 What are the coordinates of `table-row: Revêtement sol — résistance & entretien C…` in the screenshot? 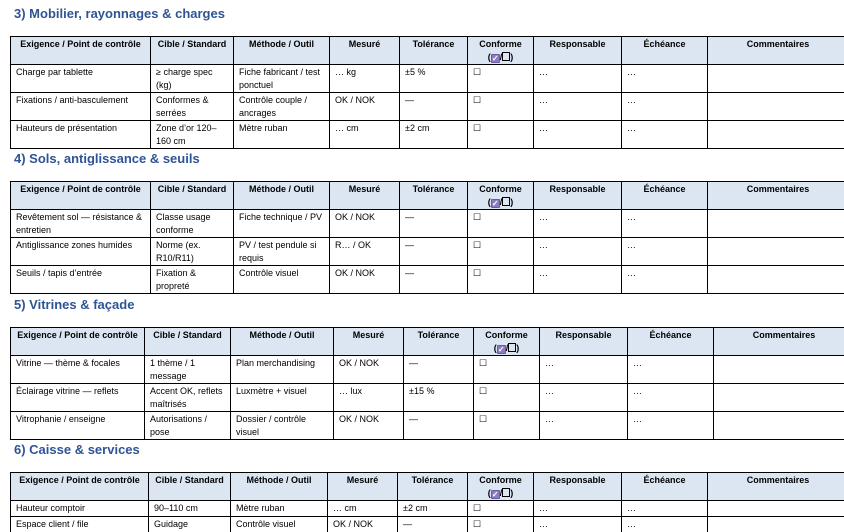 It's located at (427, 223).